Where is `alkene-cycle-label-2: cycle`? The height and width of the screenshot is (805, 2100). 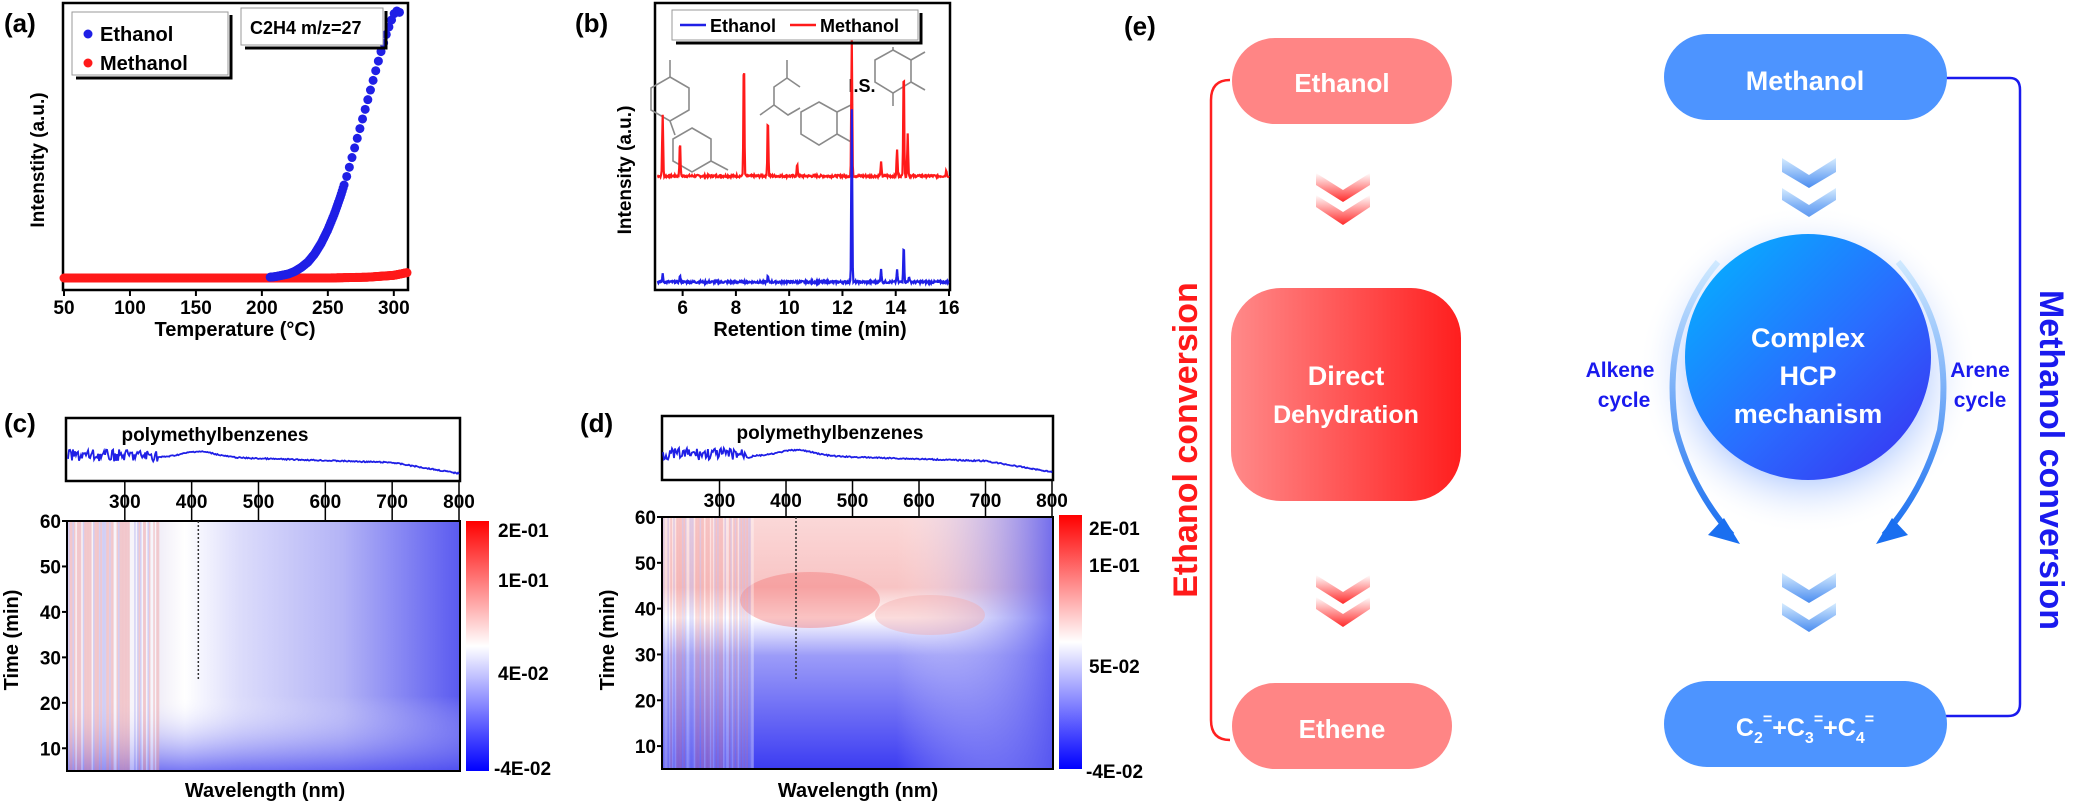 alkene-cycle-label-2: cycle is located at coordinates (1624, 400).